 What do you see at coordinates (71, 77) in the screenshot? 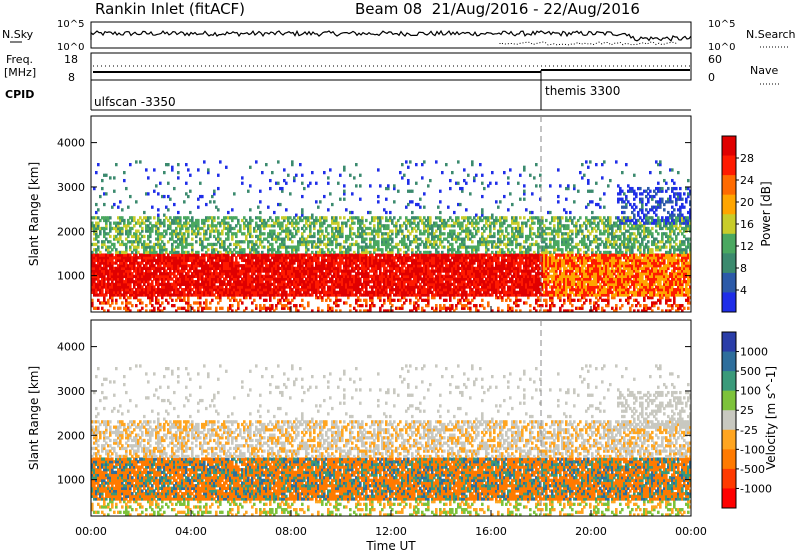
I see `freq-left-tick-bottom: 8` at bounding box center [71, 77].